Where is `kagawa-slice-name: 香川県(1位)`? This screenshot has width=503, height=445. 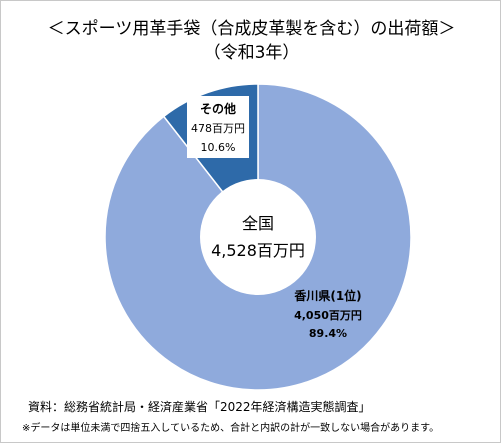 kagawa-slice-name: 香川県(1位) is located at coordinates (327, 295).